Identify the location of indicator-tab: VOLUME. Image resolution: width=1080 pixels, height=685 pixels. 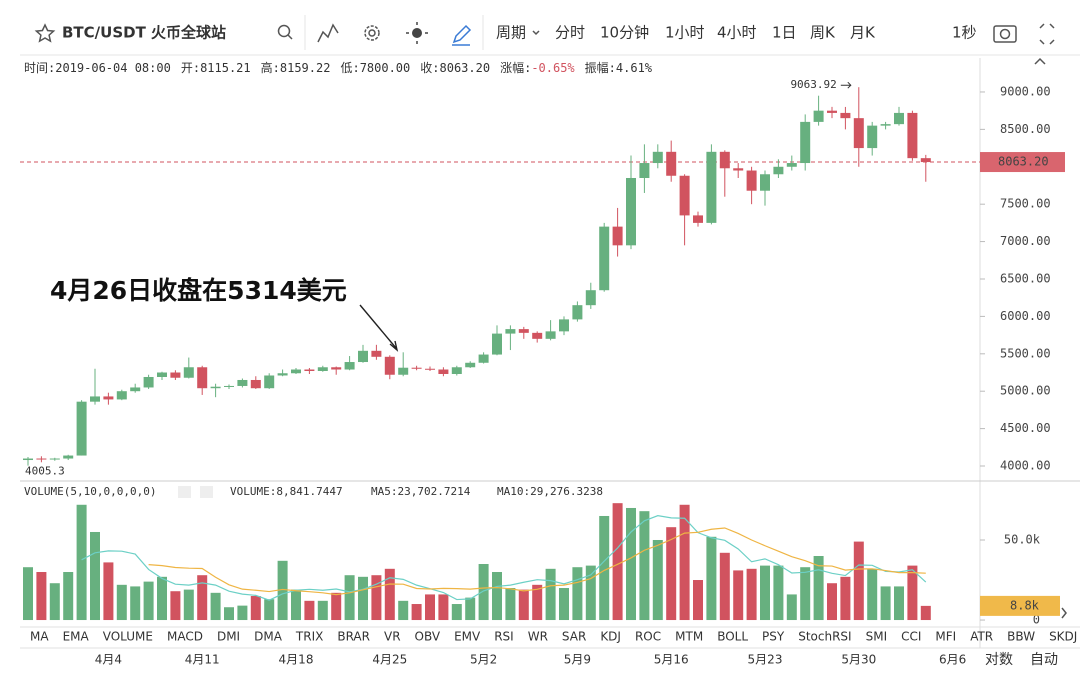
(128, 637).